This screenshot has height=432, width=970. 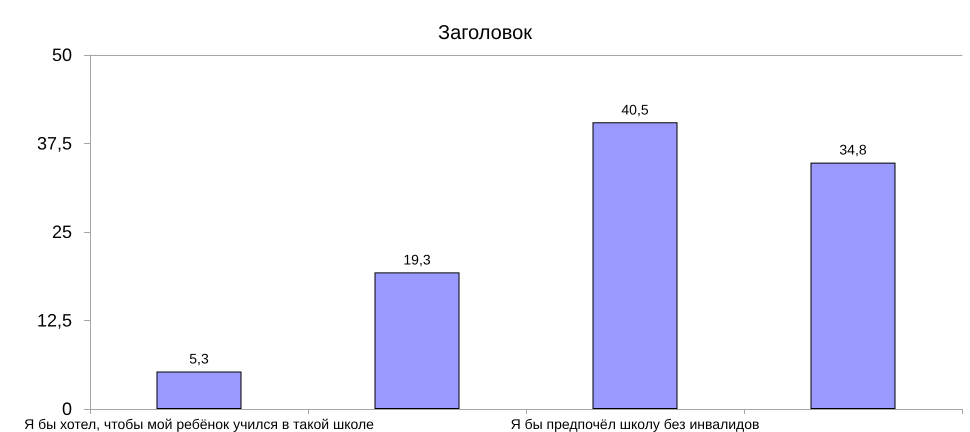 What do you see at coordinates (635, 424) in the screenshot?
I see `x-tick-label: Я бы предпочёл школу без инвалидов` at bounding box center [635, 424].